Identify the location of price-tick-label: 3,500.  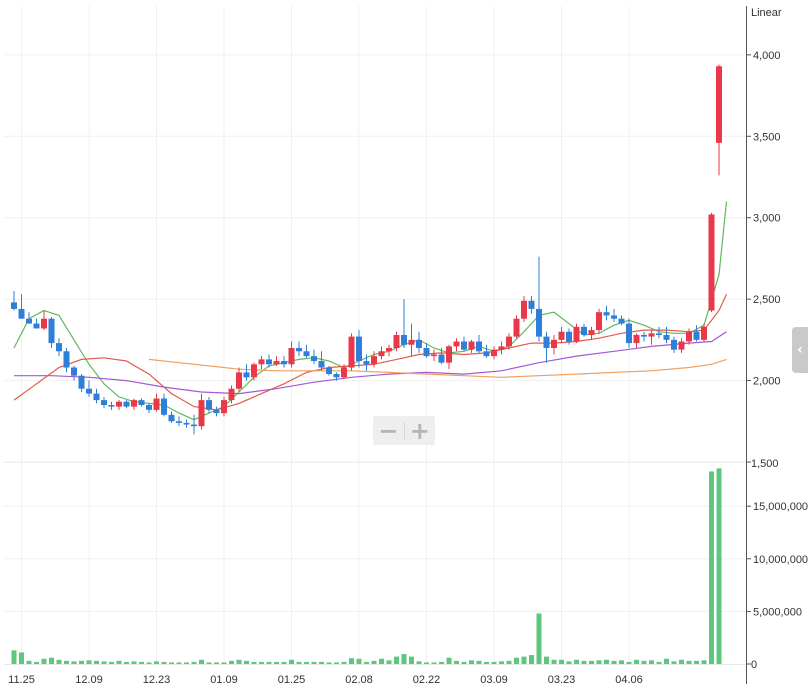
(767, 137).